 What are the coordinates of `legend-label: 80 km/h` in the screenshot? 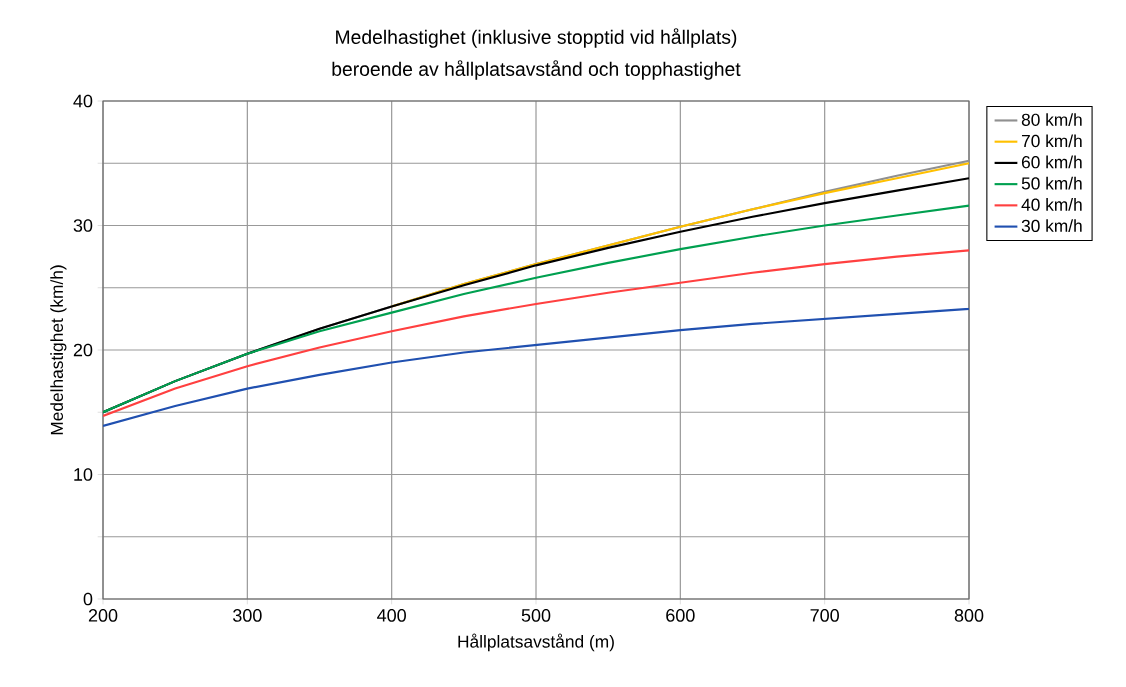 It's located at (1051, 119).